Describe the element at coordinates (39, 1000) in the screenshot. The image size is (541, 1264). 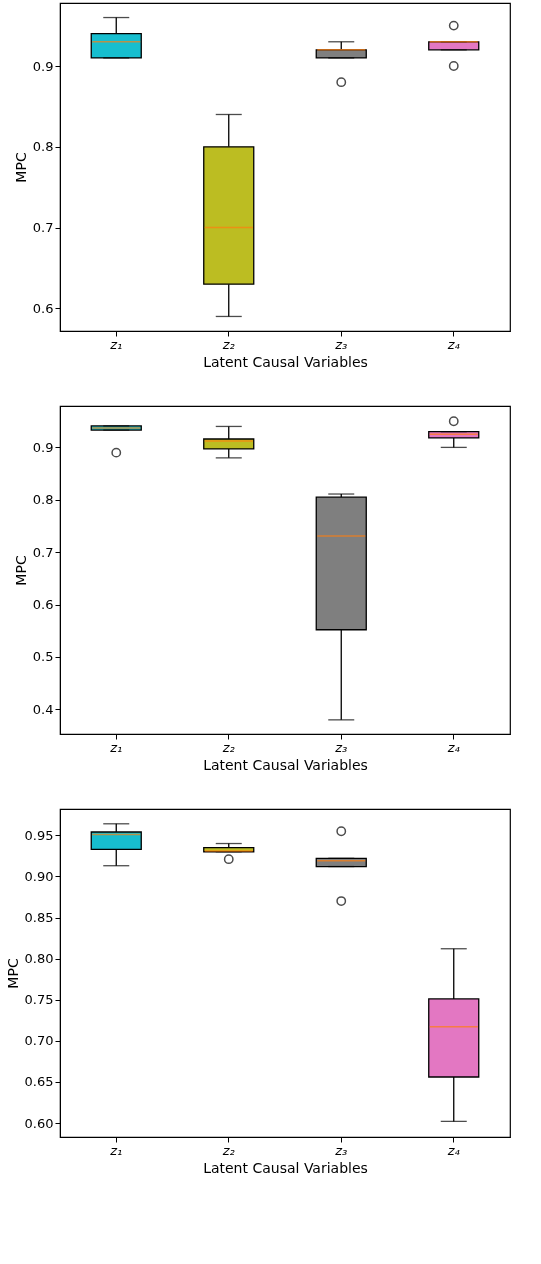
I see `y-tick-label: 0.75` at that location.